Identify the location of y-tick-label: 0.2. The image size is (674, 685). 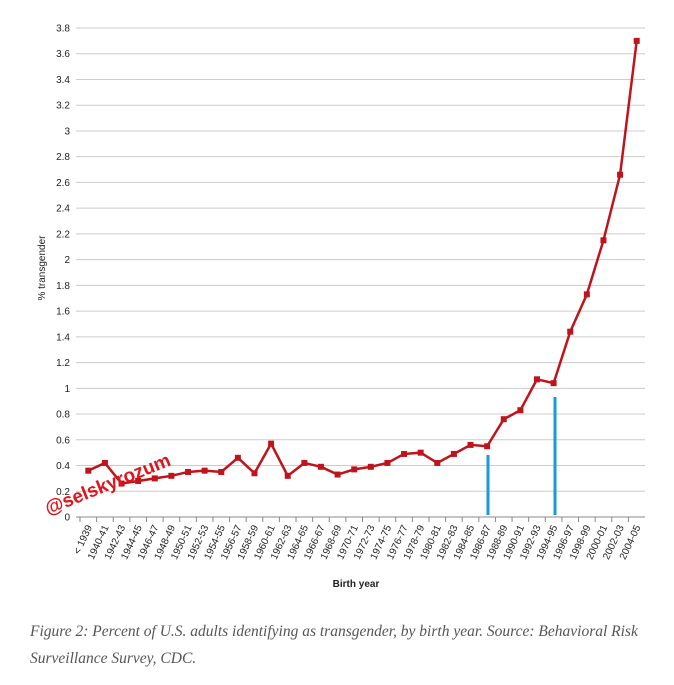
(63, 492).